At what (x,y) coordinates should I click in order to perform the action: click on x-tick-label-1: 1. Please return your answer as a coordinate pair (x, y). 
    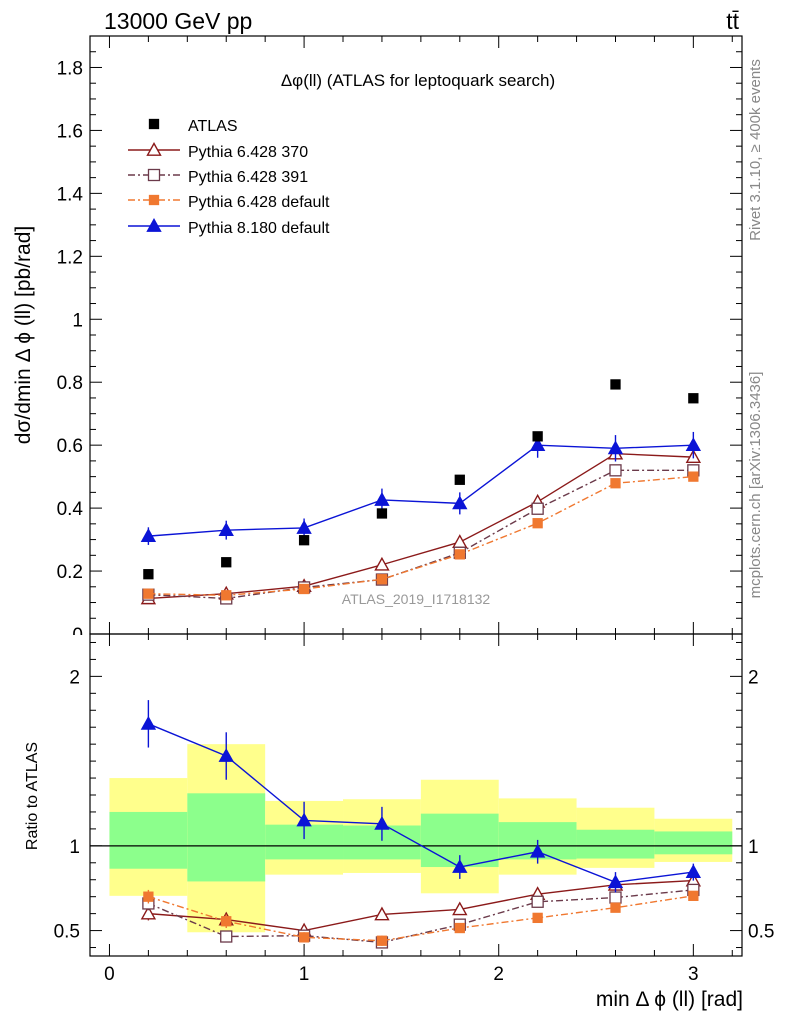
    Looking at the image, I should click on (304, 974).